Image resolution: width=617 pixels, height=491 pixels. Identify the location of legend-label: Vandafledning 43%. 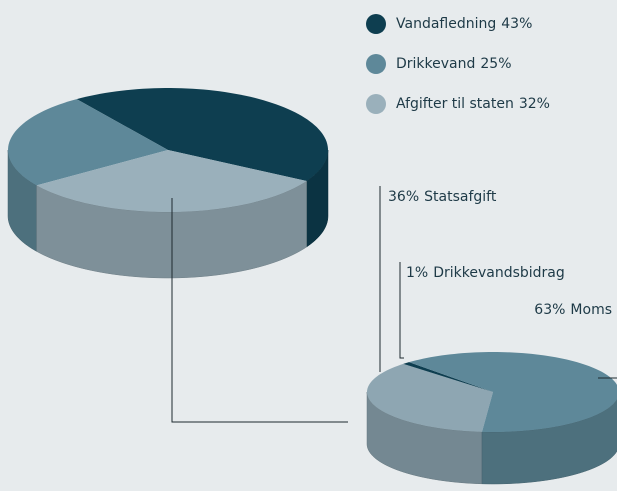
(464, 24).